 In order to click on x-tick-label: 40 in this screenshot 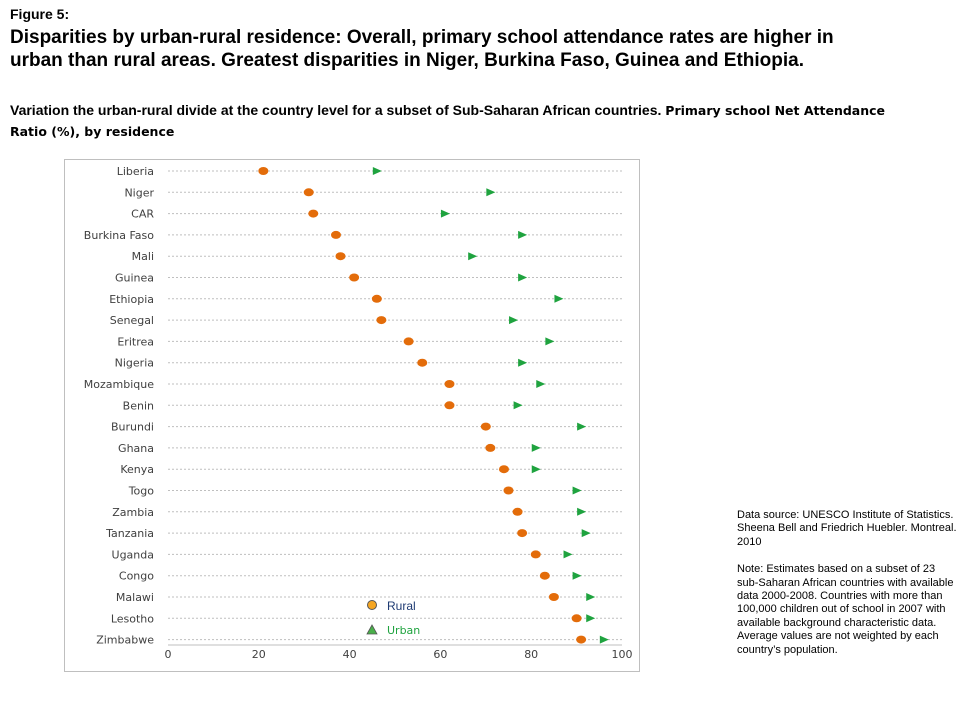, I will do `click(350, 654)`.